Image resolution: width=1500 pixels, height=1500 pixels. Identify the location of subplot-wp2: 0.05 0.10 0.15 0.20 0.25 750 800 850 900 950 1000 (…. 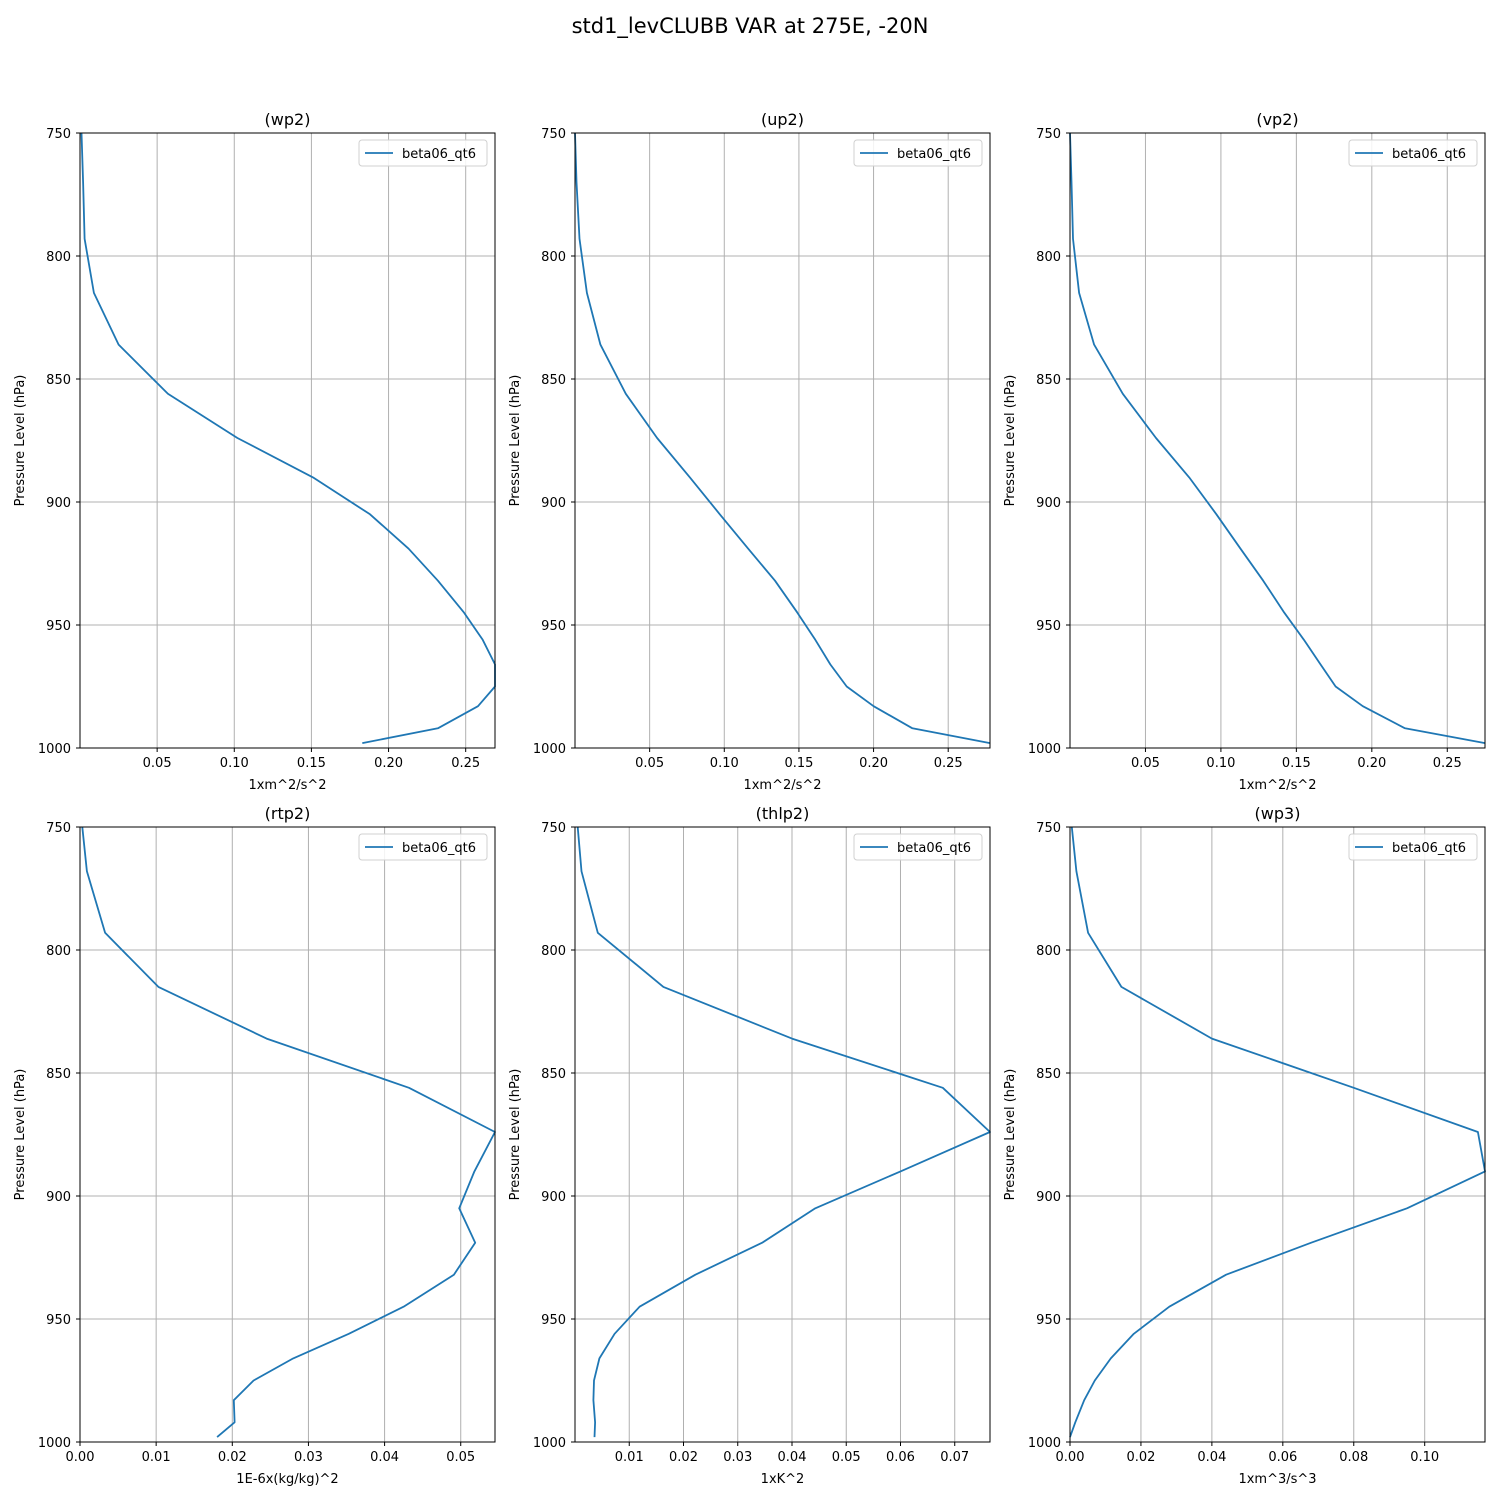
(254, 451).